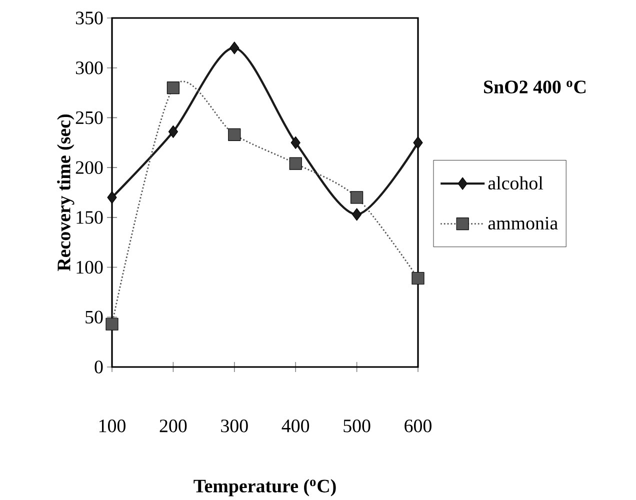  I want to click on y-tick-label: 100, so click(89, 267).